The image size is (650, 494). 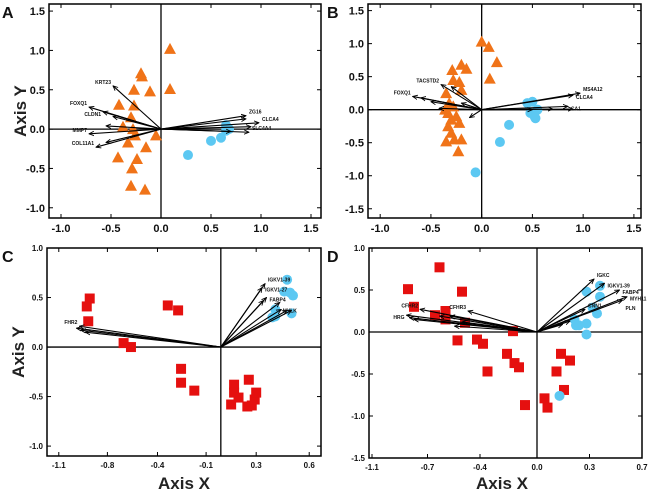 What do you see at coordinates (428, 467) in the screenshot?
I see `x-tick-label: -0.7` at bounding box center [428, 467].